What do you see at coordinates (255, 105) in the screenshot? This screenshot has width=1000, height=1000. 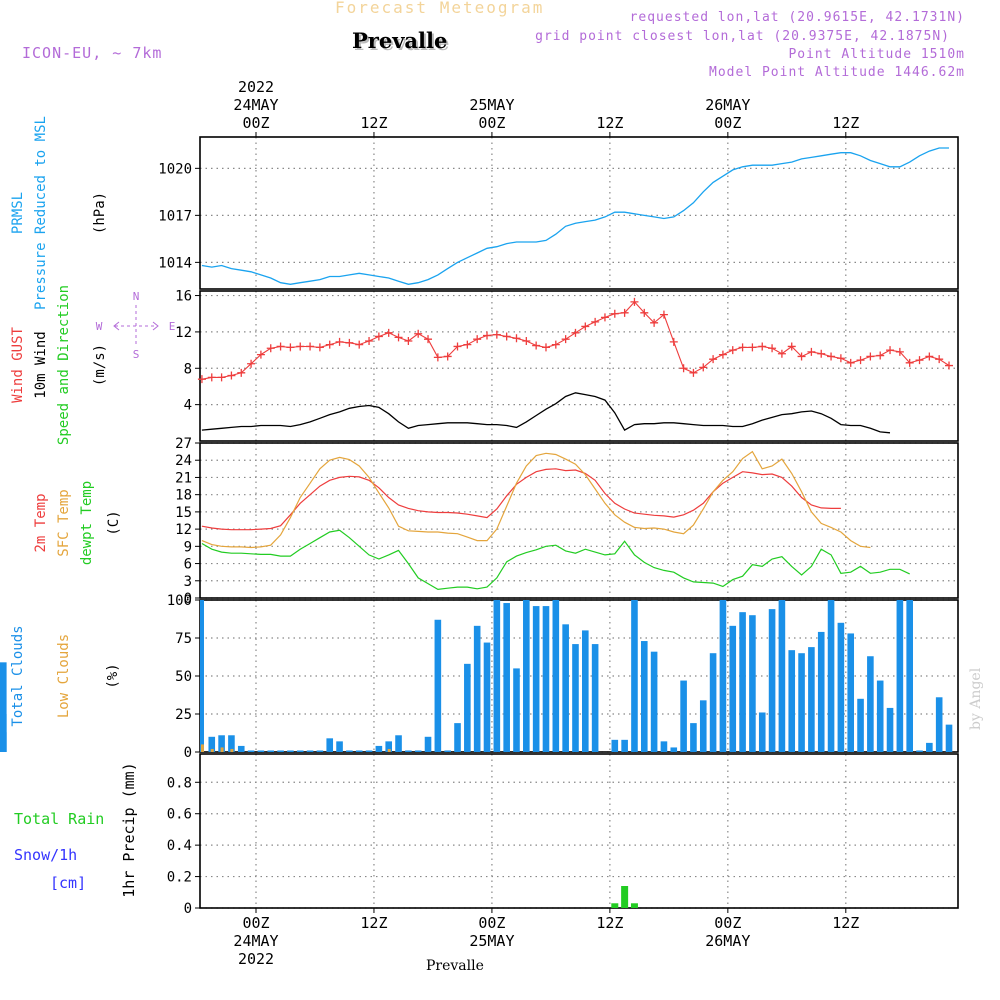 I see `top-axis-label: 24MAY` at bounding box center [255, 105].